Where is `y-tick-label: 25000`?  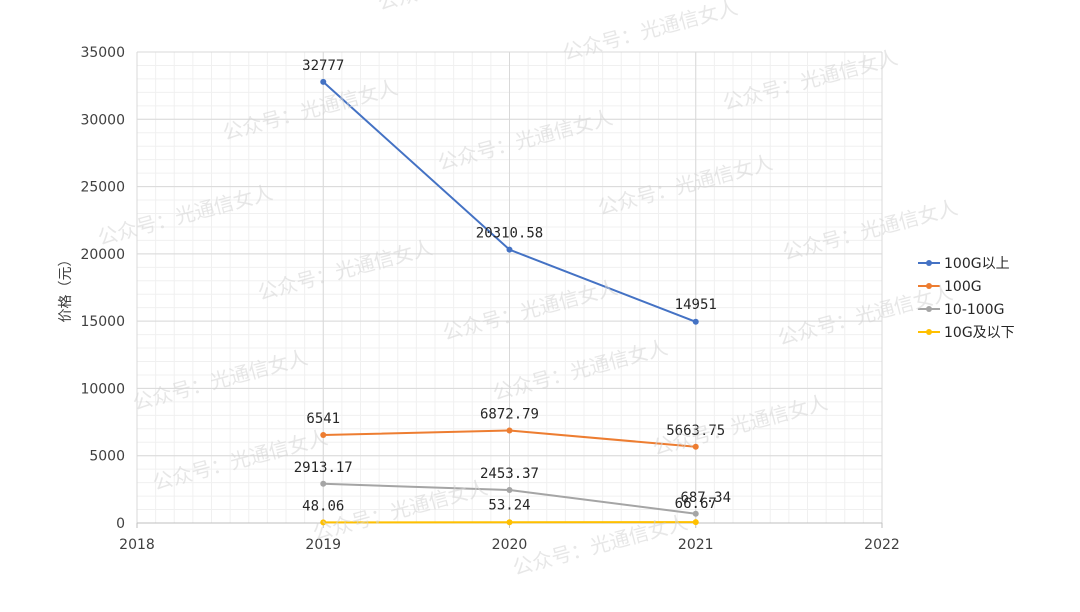
y-tick-label: 25000 is located at coordinates (102, 188).